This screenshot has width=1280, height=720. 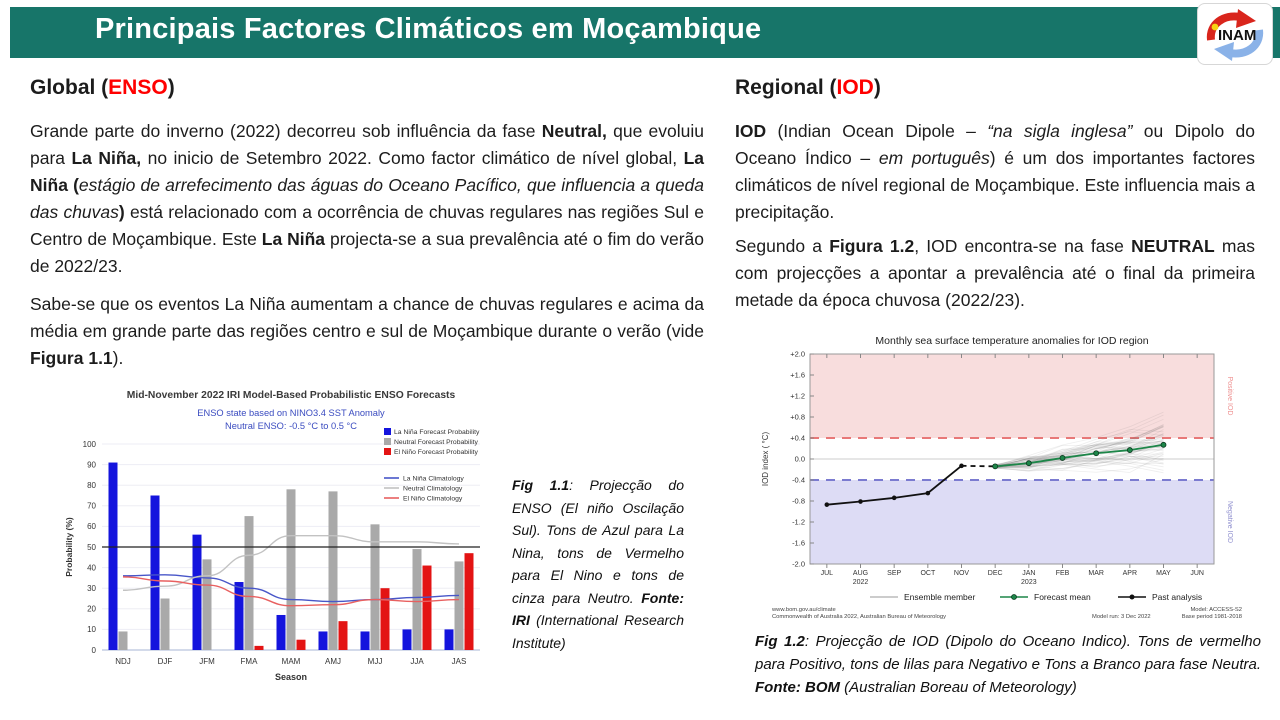 I want to click on logo-text: INAM, so click(x=1237, y=35).